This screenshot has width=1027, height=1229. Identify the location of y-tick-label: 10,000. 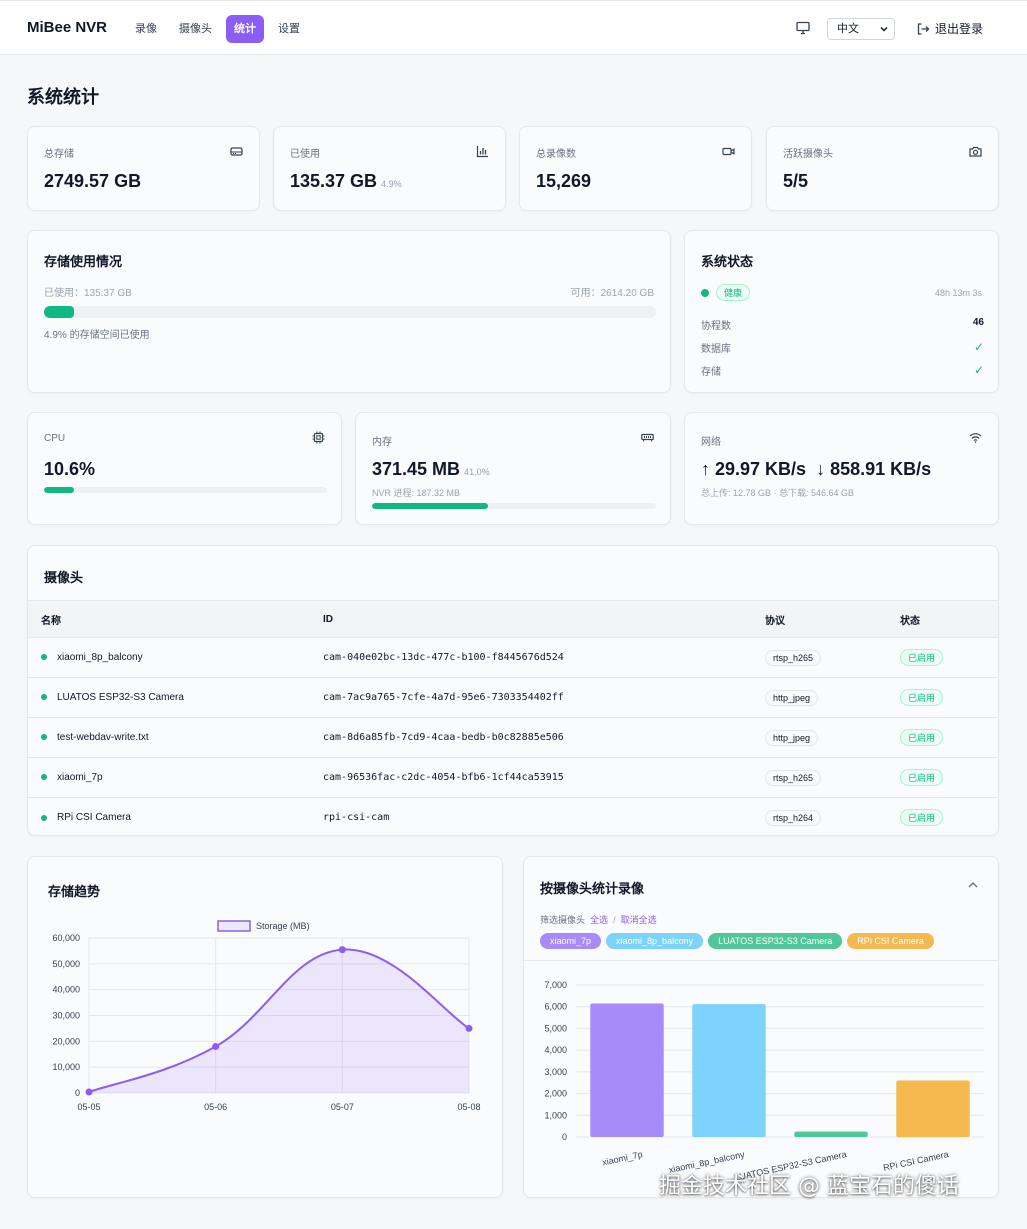
(66, 1067).